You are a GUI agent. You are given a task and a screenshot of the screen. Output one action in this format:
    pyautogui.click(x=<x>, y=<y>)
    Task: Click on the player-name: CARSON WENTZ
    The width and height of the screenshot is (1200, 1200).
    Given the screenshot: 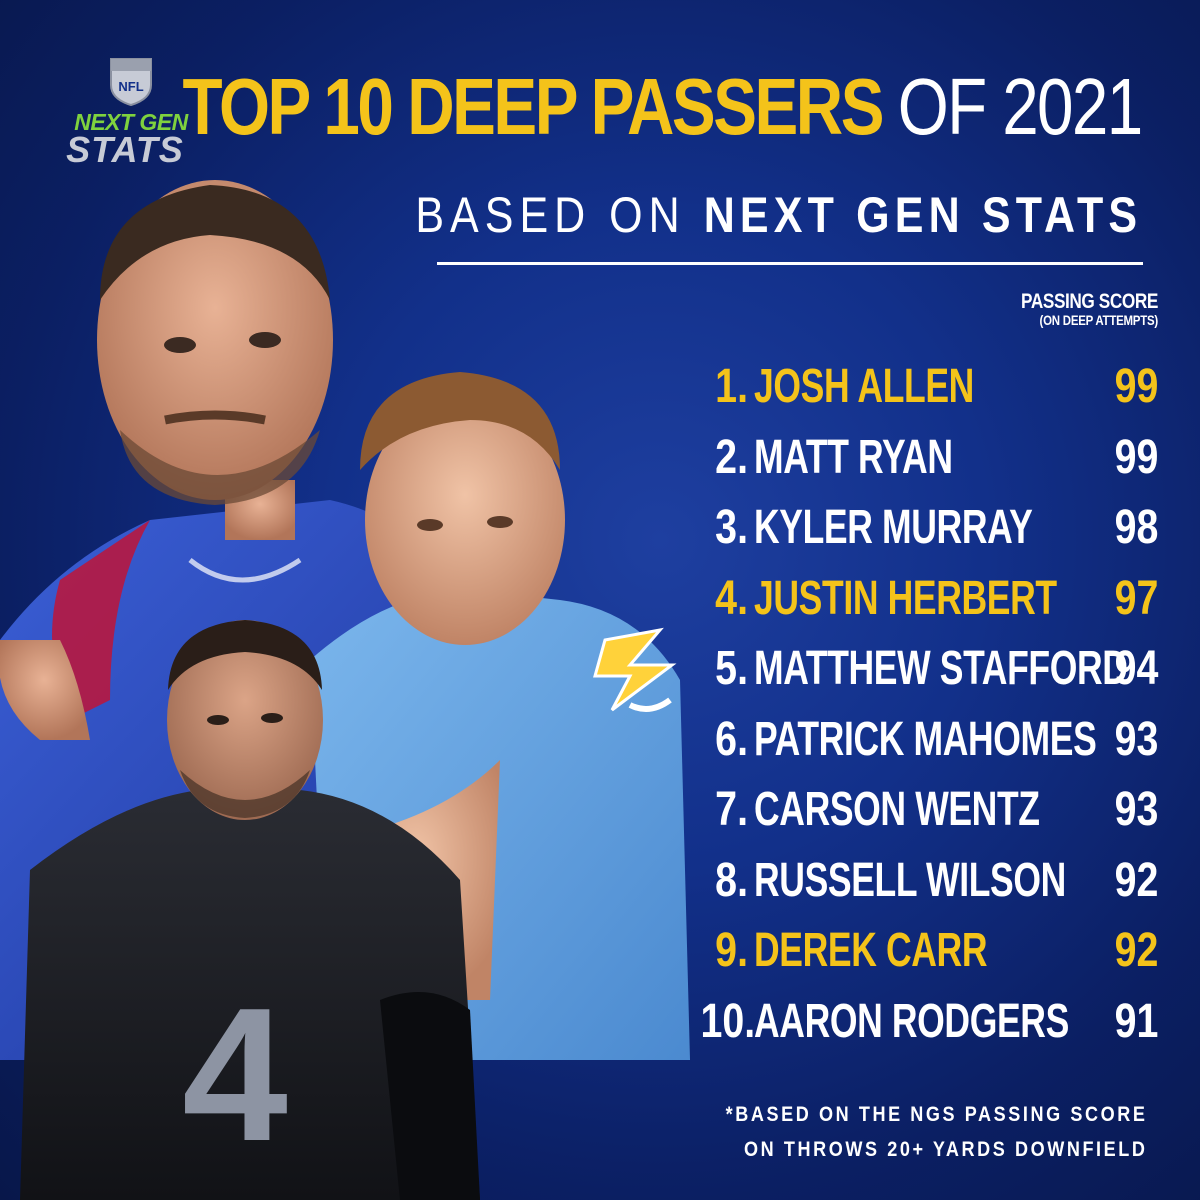 What is the action you would take?
    pyautogui.click(x=897, y=809)
    